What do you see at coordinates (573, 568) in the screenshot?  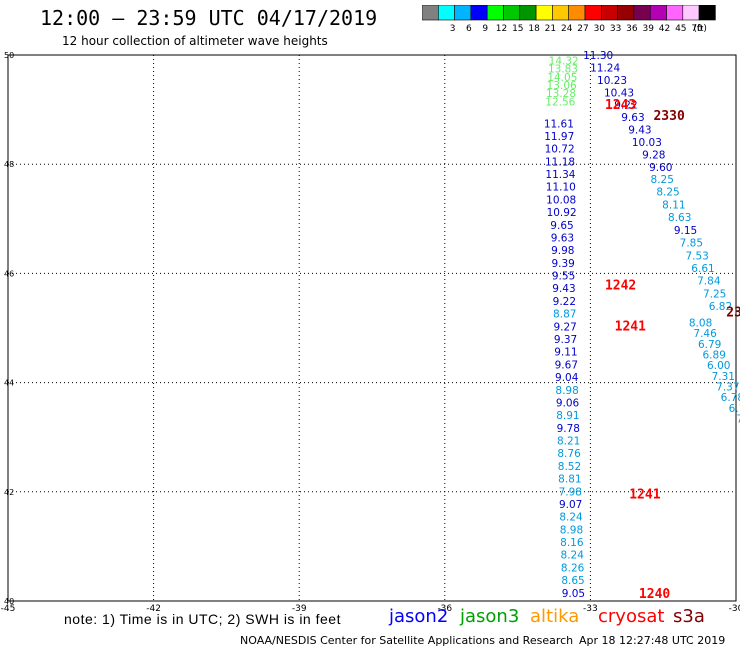 I see `swh-value-label: 8.26` at bounding box center [573, 568].